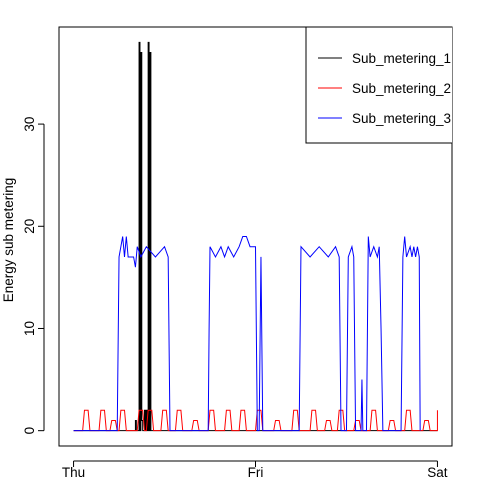 The image size is (480, 480). I want to click on y-axis-label: Energy sub metering, so click(8, 240).